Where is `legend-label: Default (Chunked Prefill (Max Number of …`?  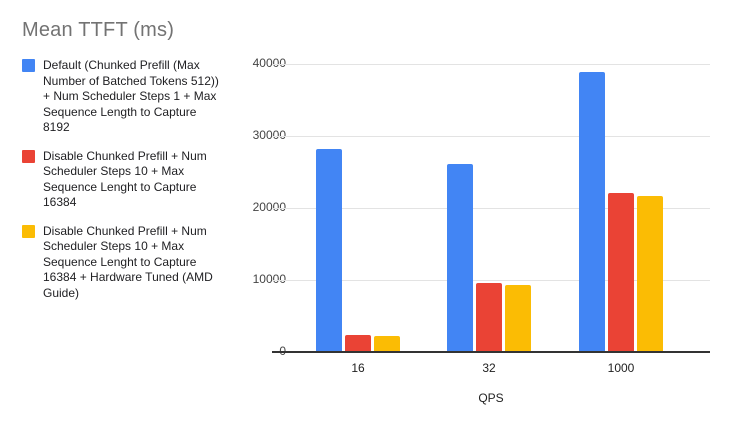 legend-label: Default (Chunked Prefill (Max Number of … is located at coordinates (131, 96).